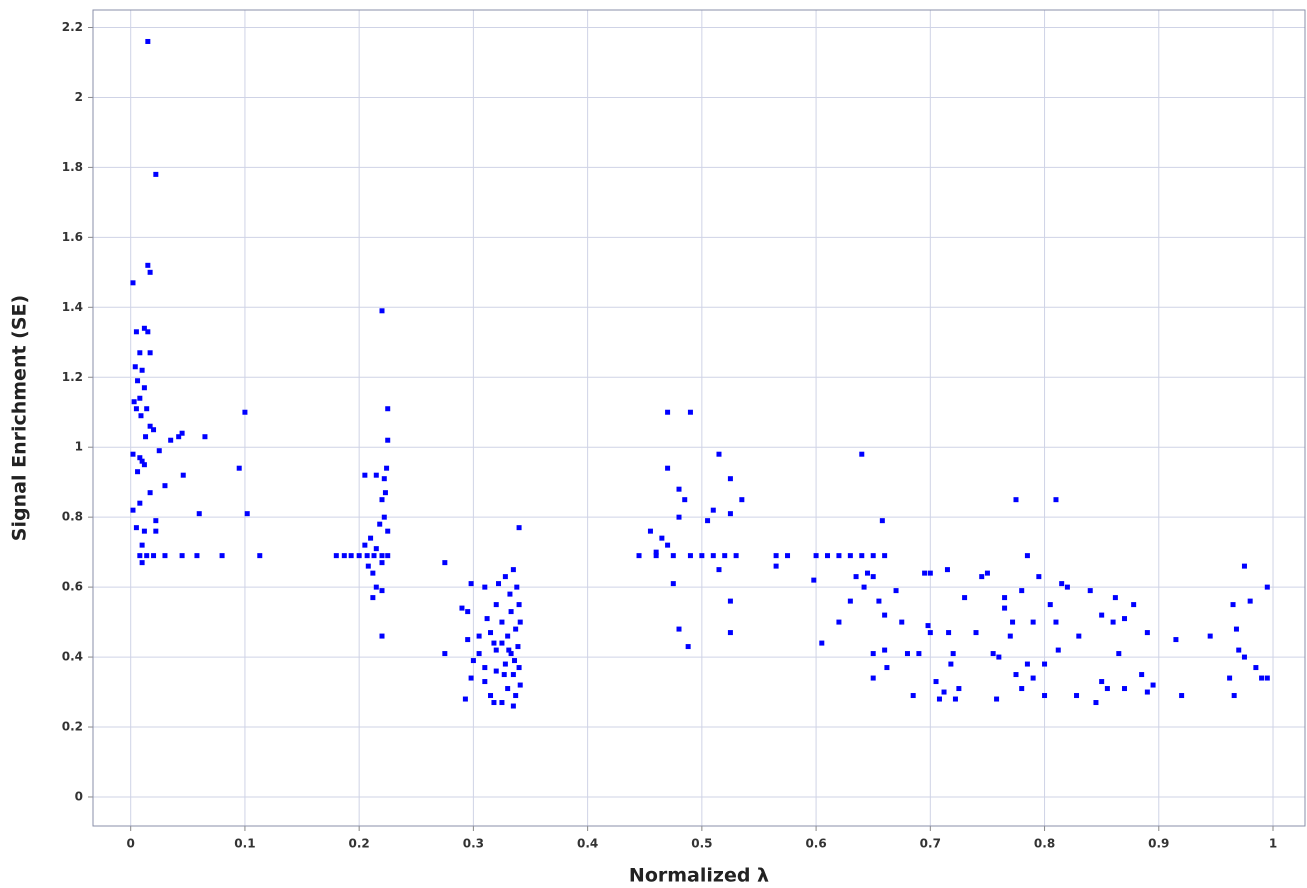 This screenshot has width=1307, height=888. What do you see at coordinates (72, 517) in the screenshot?
I see `y-tick-label: 0.8` at bounding box center [72, 517].